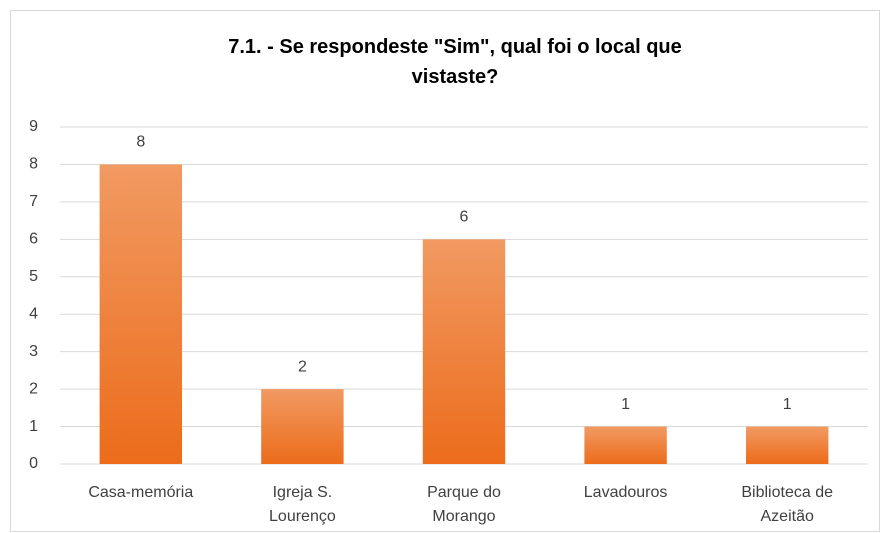 This screenshot has height=533, width=881. I want to click on data-label: 6, so click(464, 217).